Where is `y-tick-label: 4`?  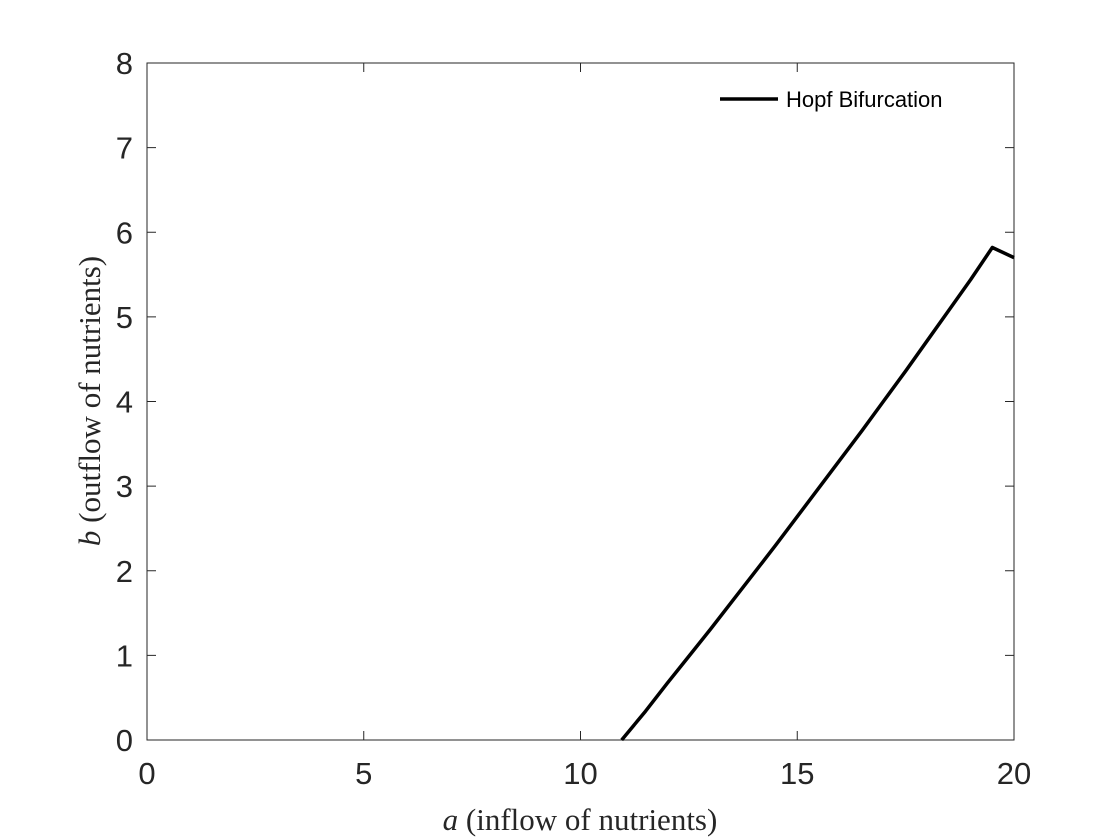 y-tick-label: 4 is located at coordinates (124, 402).